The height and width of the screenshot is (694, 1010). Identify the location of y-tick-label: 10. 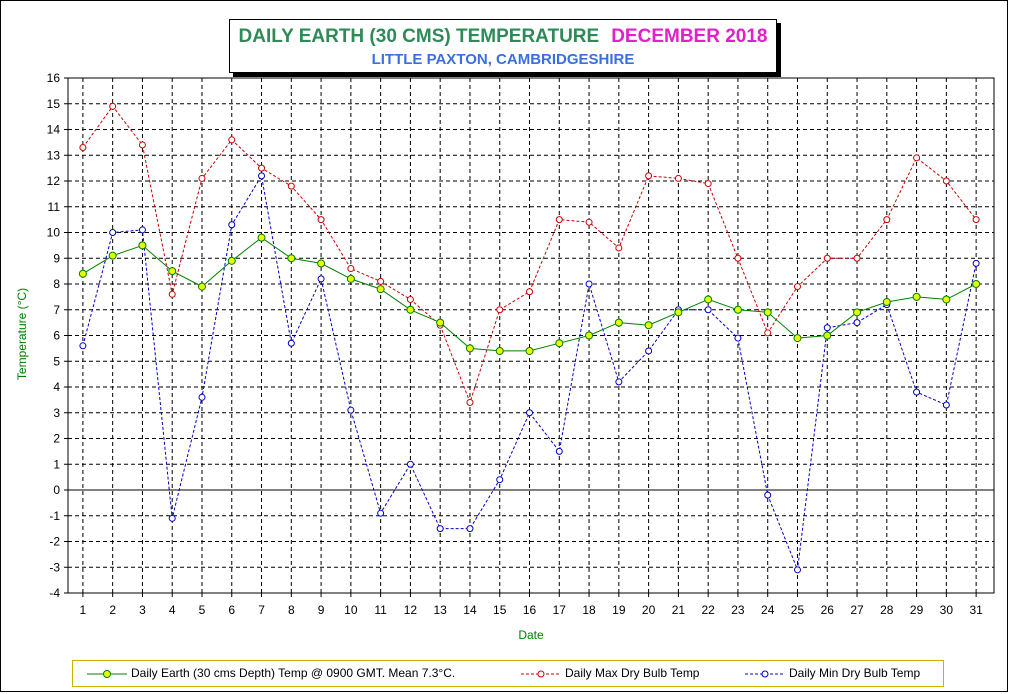
(54, 233).